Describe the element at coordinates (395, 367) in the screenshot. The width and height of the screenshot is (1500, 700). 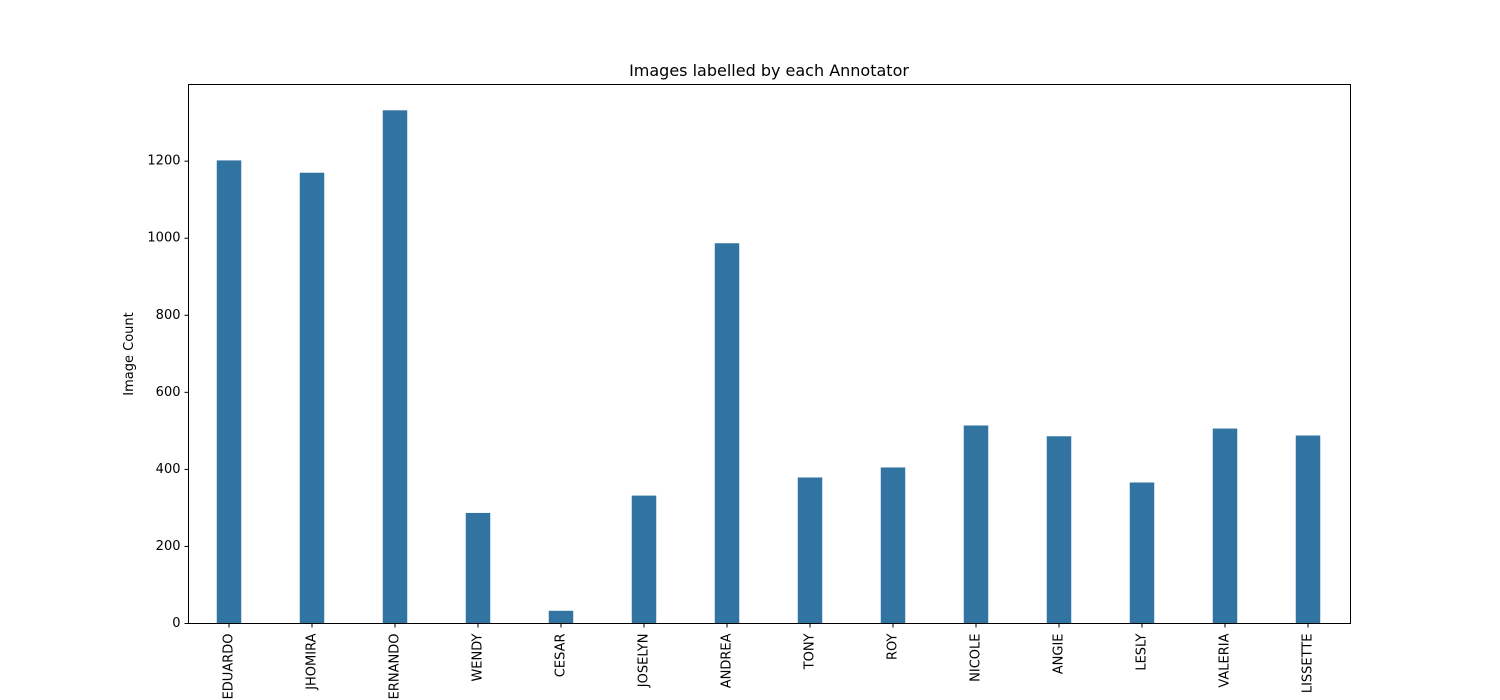
I see `bar-fernando` at that location.